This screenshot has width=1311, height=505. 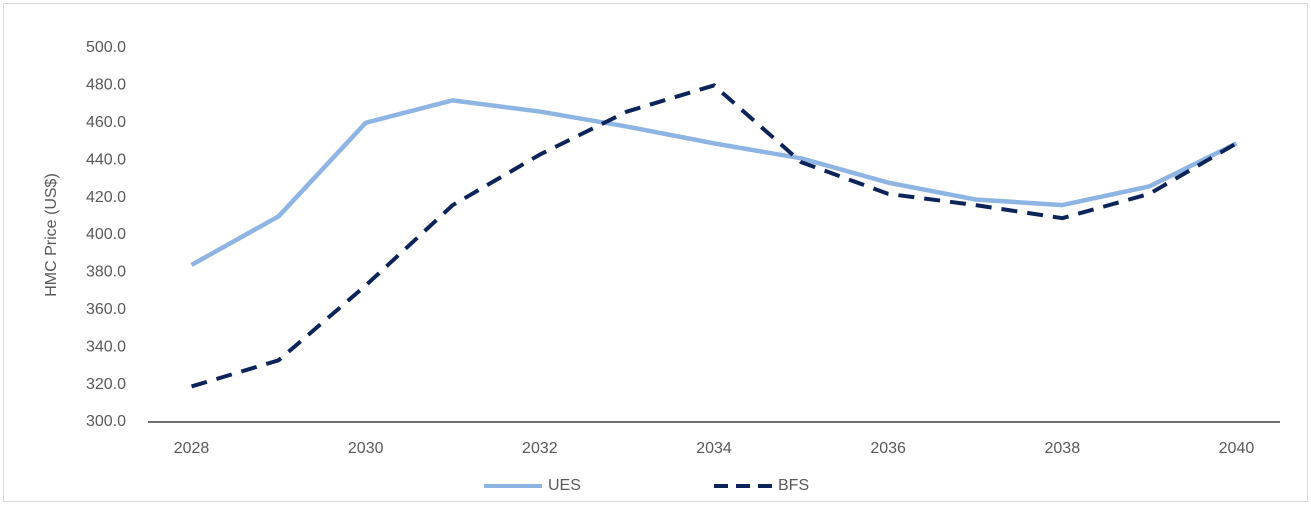 I want to click on x-tick-label: 2032, so click(x=540, y=448).